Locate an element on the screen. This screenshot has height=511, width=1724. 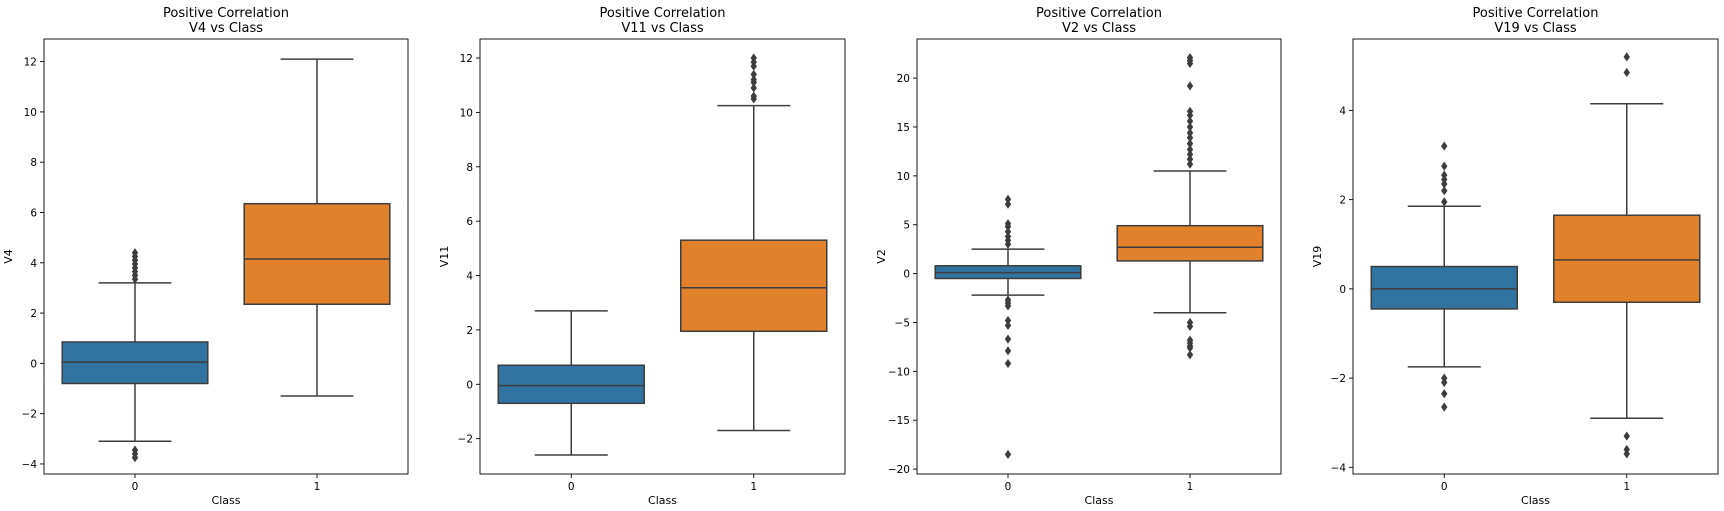
y-axis-label: V2 is located at coordinates (881, 256).